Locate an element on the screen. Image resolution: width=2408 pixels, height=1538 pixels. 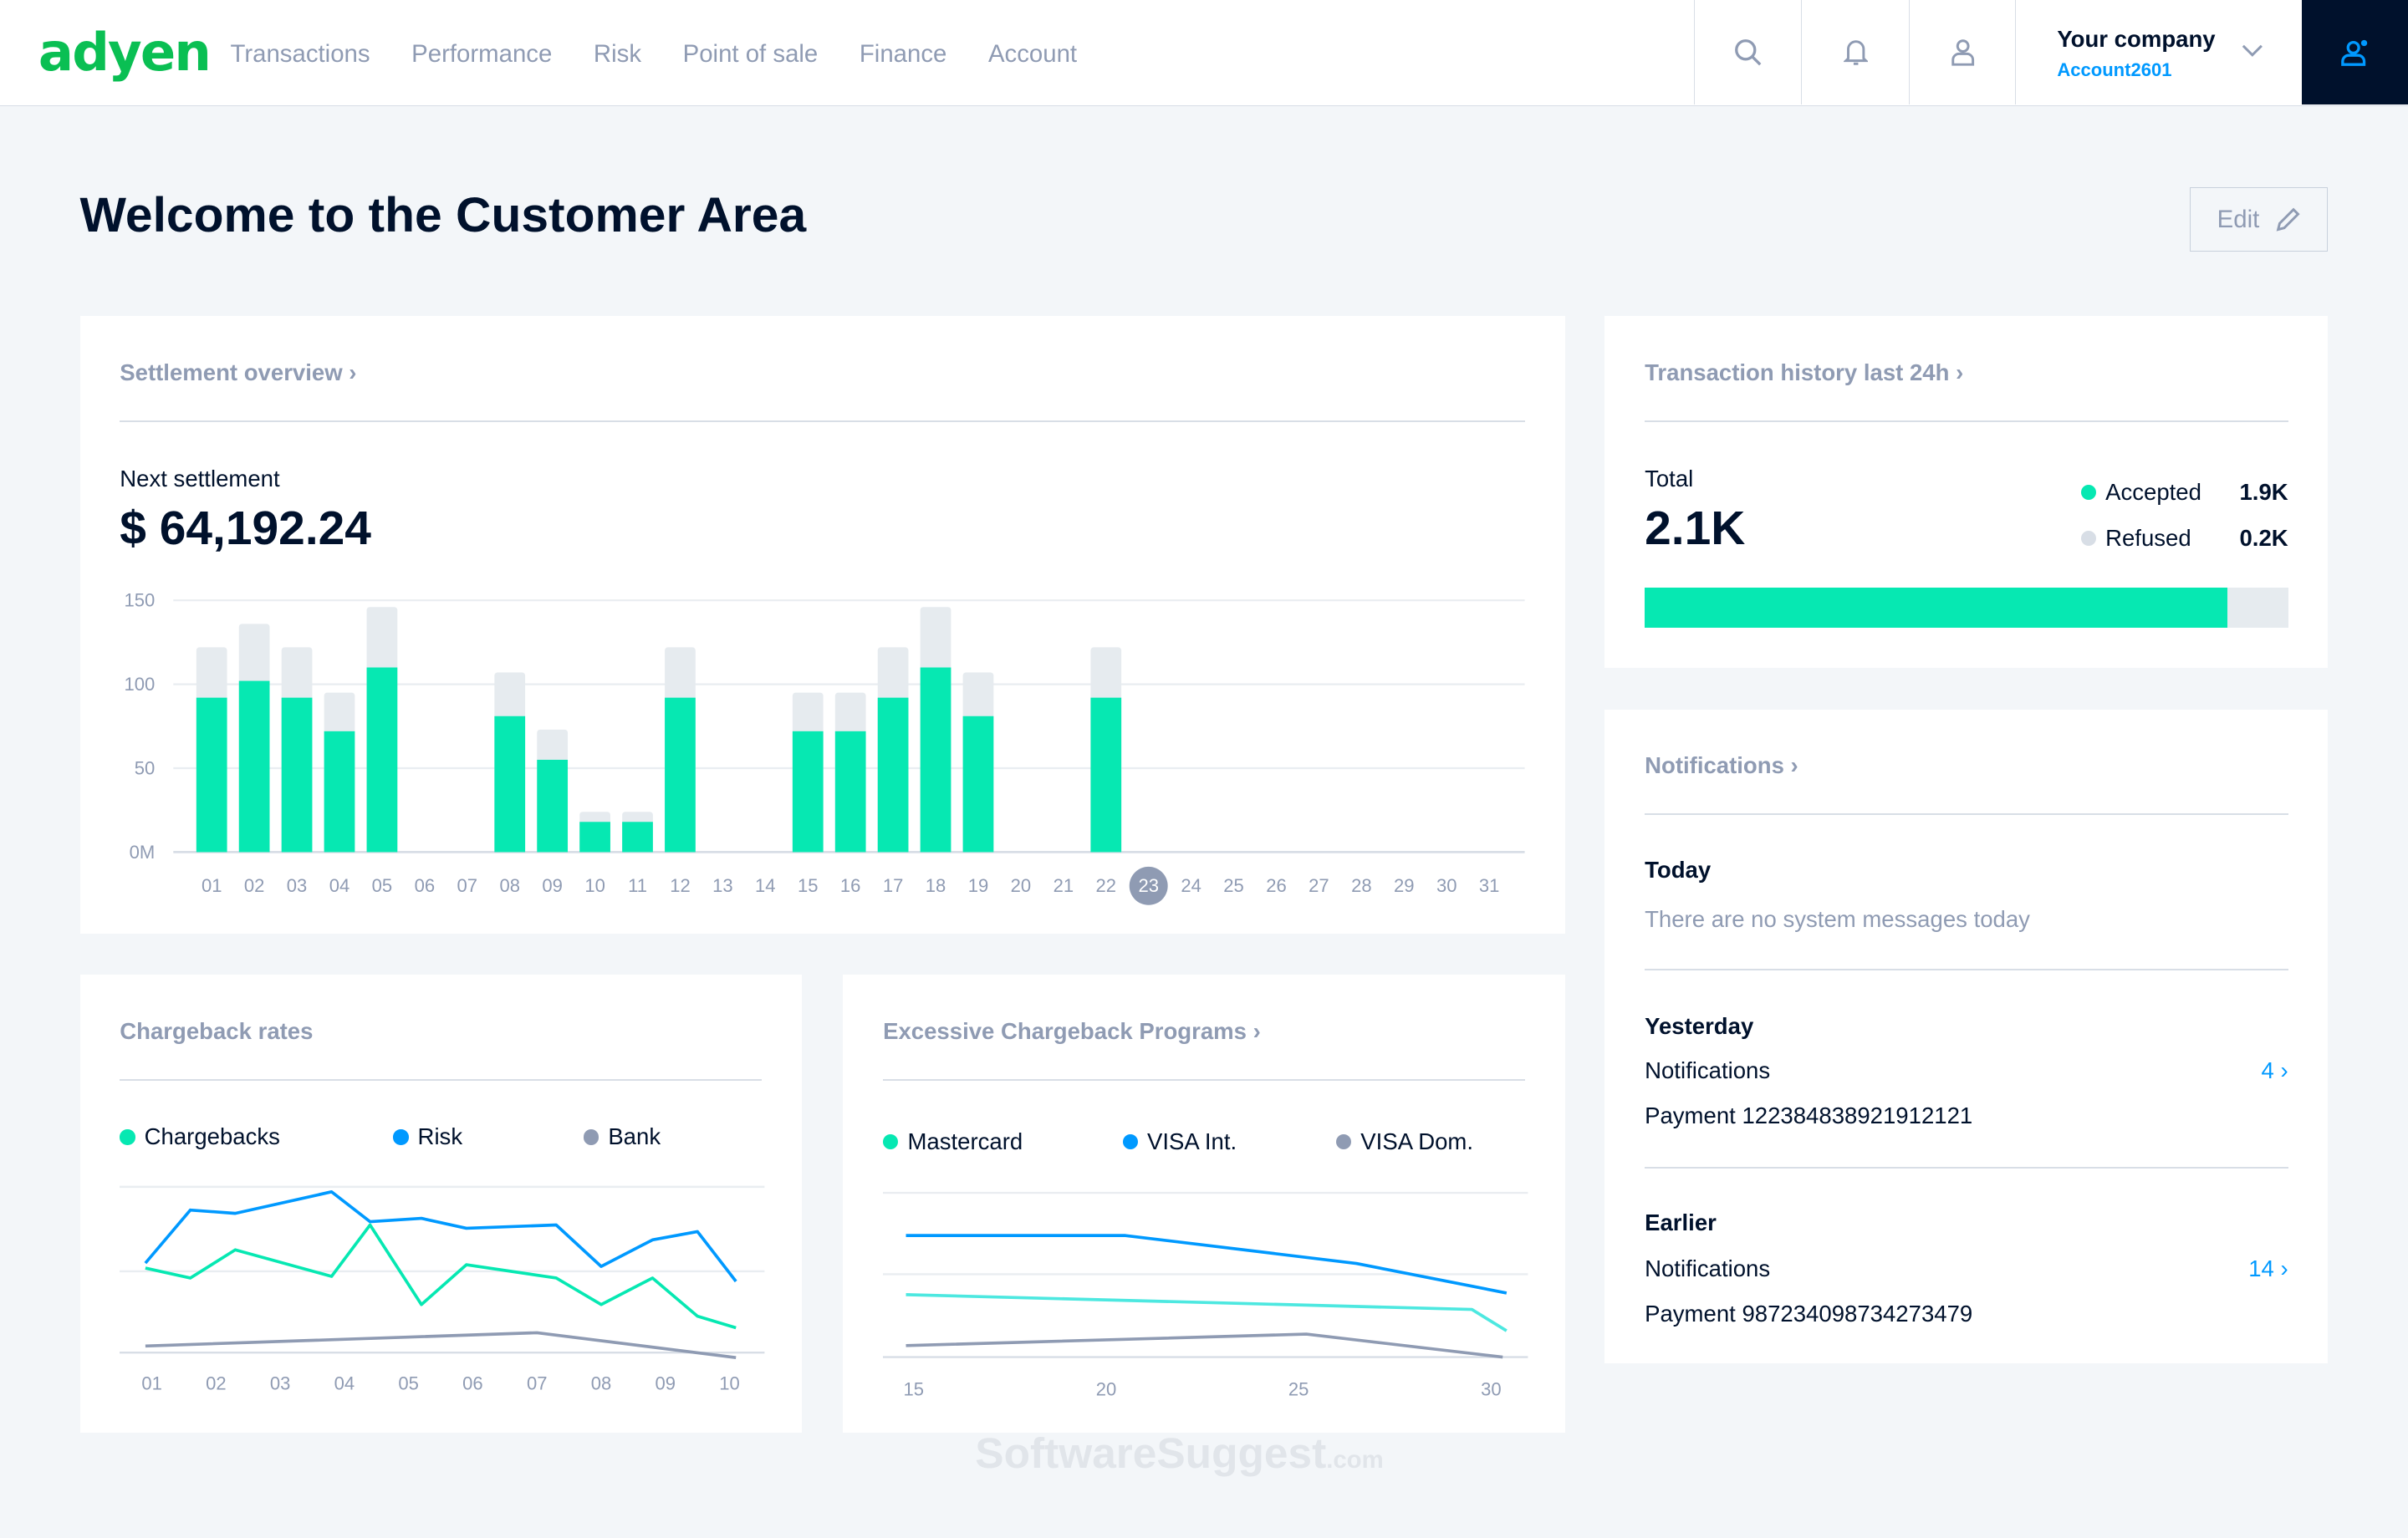
x-tick-label: 15 is located at coordinates (915, 1389).